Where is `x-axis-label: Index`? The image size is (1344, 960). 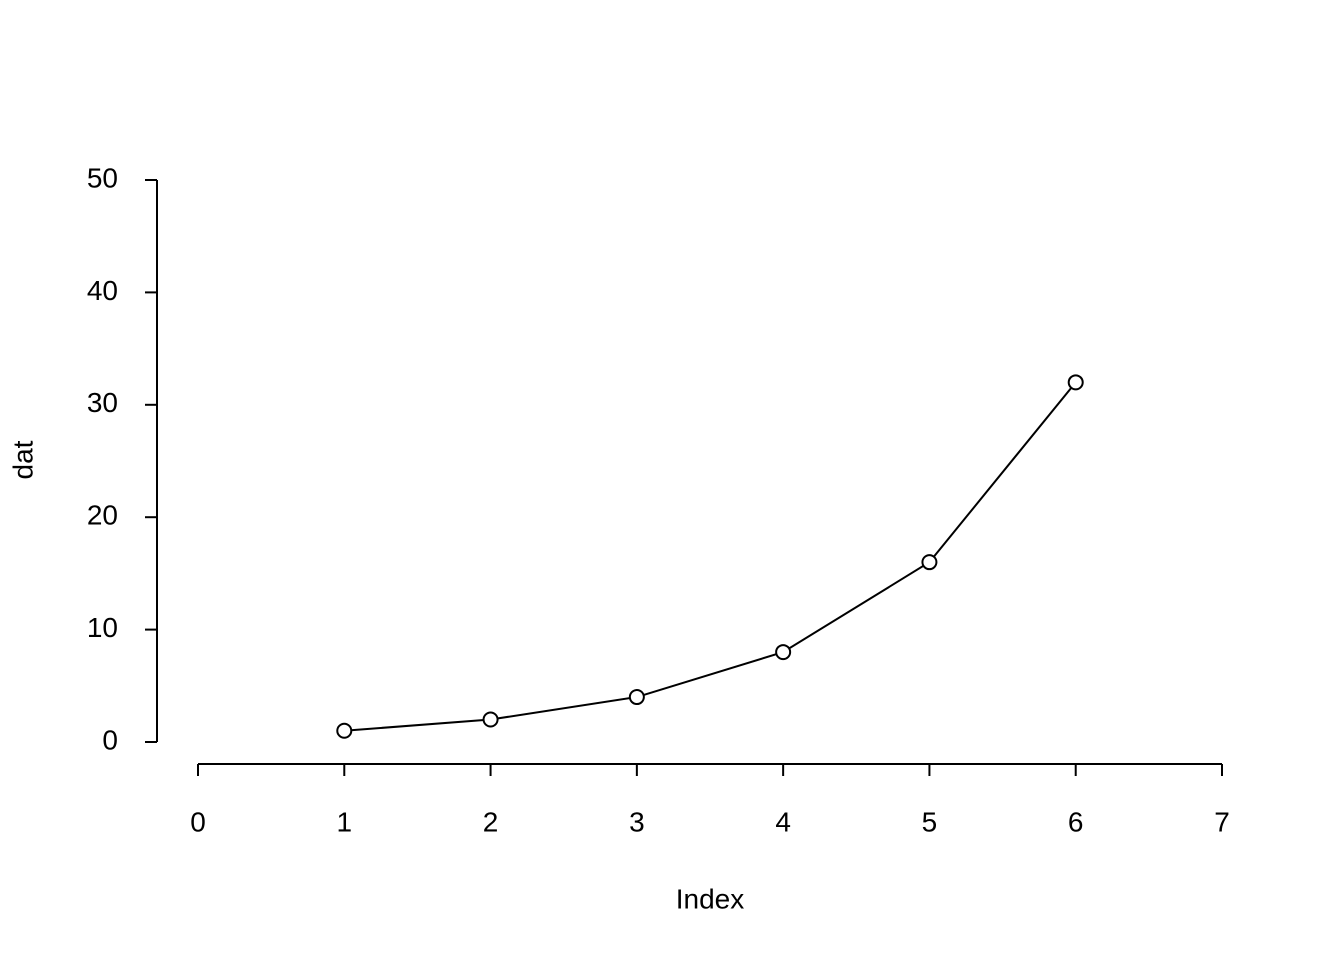 x-axis-label: Index is located at coordinates (710, 898).